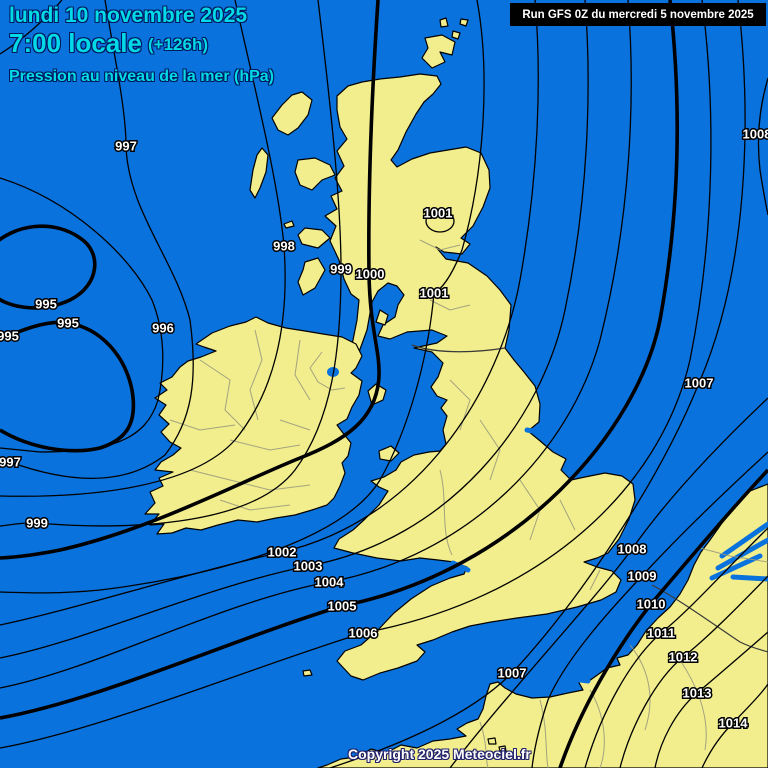 The width and height of the screenshot is (768, 768). I want to click on forecast-time-text: 7:00 locale, so click(75, 43).